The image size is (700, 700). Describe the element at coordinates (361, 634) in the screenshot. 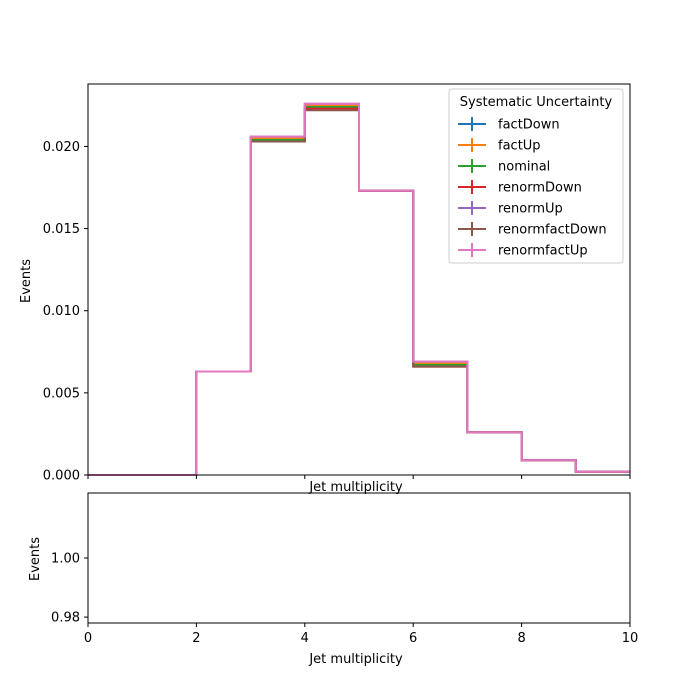

I see `bottom-x-ticks: 0 2 4 6 8 10` at that location.